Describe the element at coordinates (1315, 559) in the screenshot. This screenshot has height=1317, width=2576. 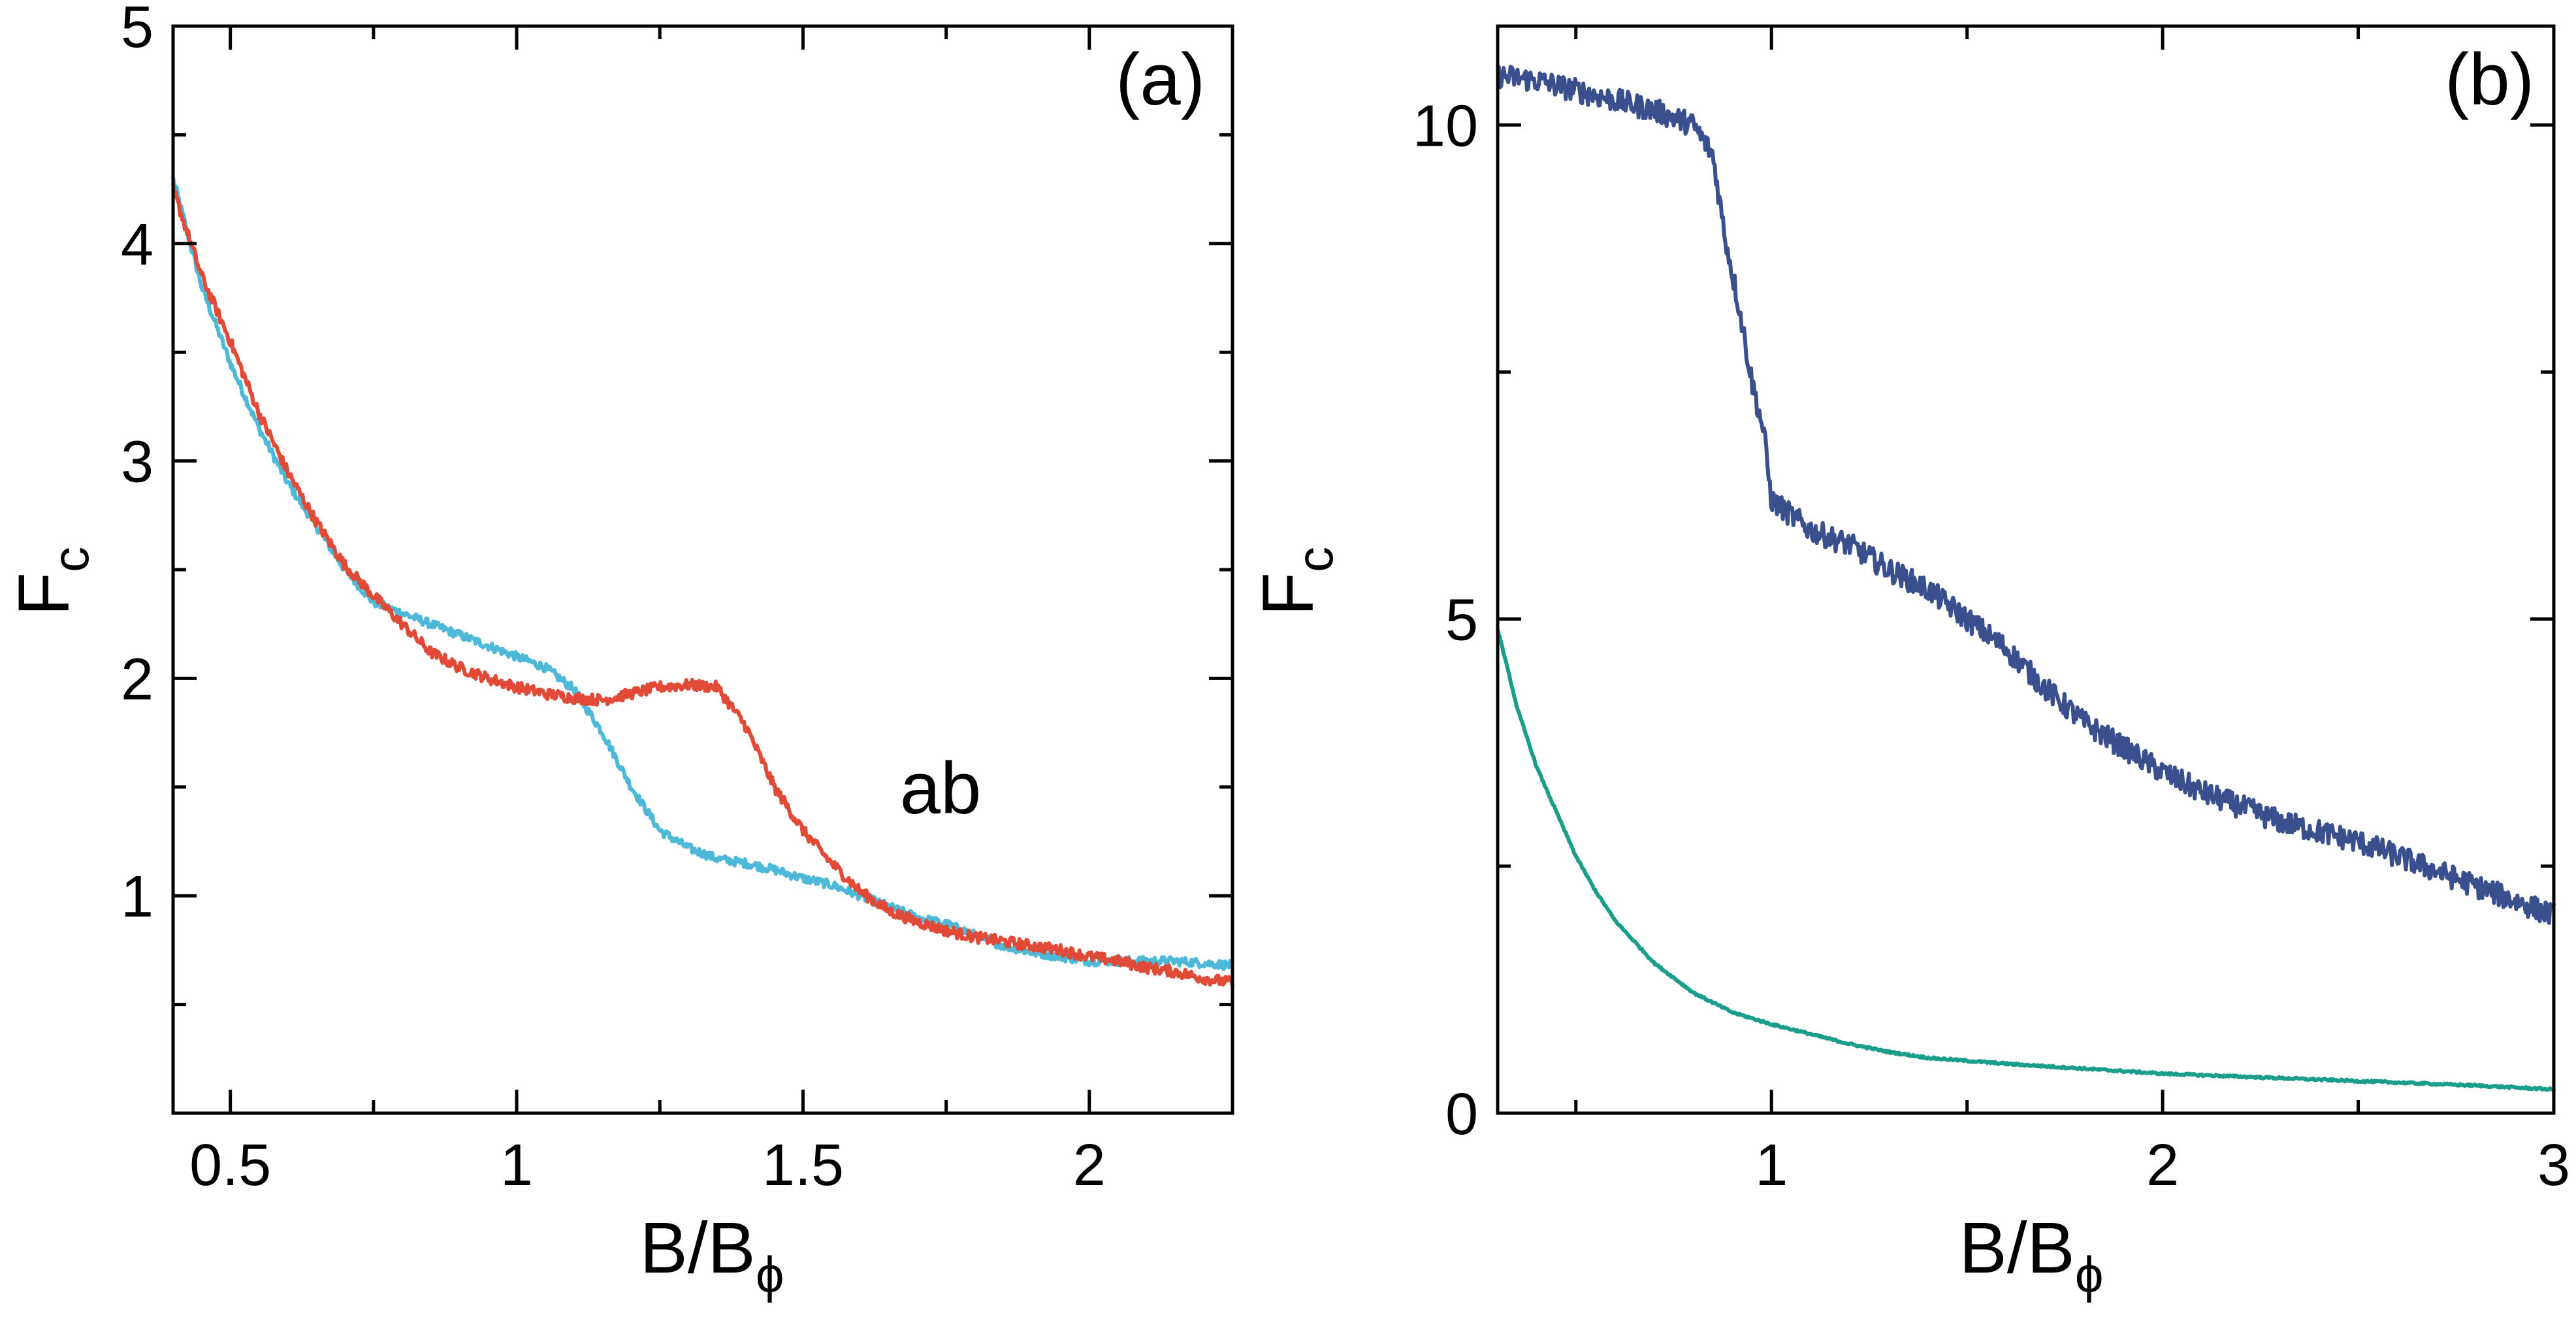
I see `panel-b-y-axis-label-sub: c` at that location.